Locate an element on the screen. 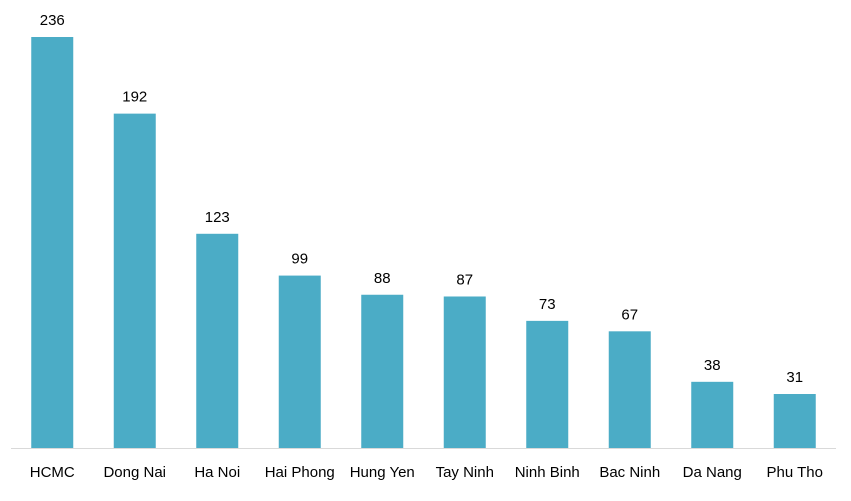  x-tick-label-ninh-binh: Ninh Binh is located at coordinates (547, 472).